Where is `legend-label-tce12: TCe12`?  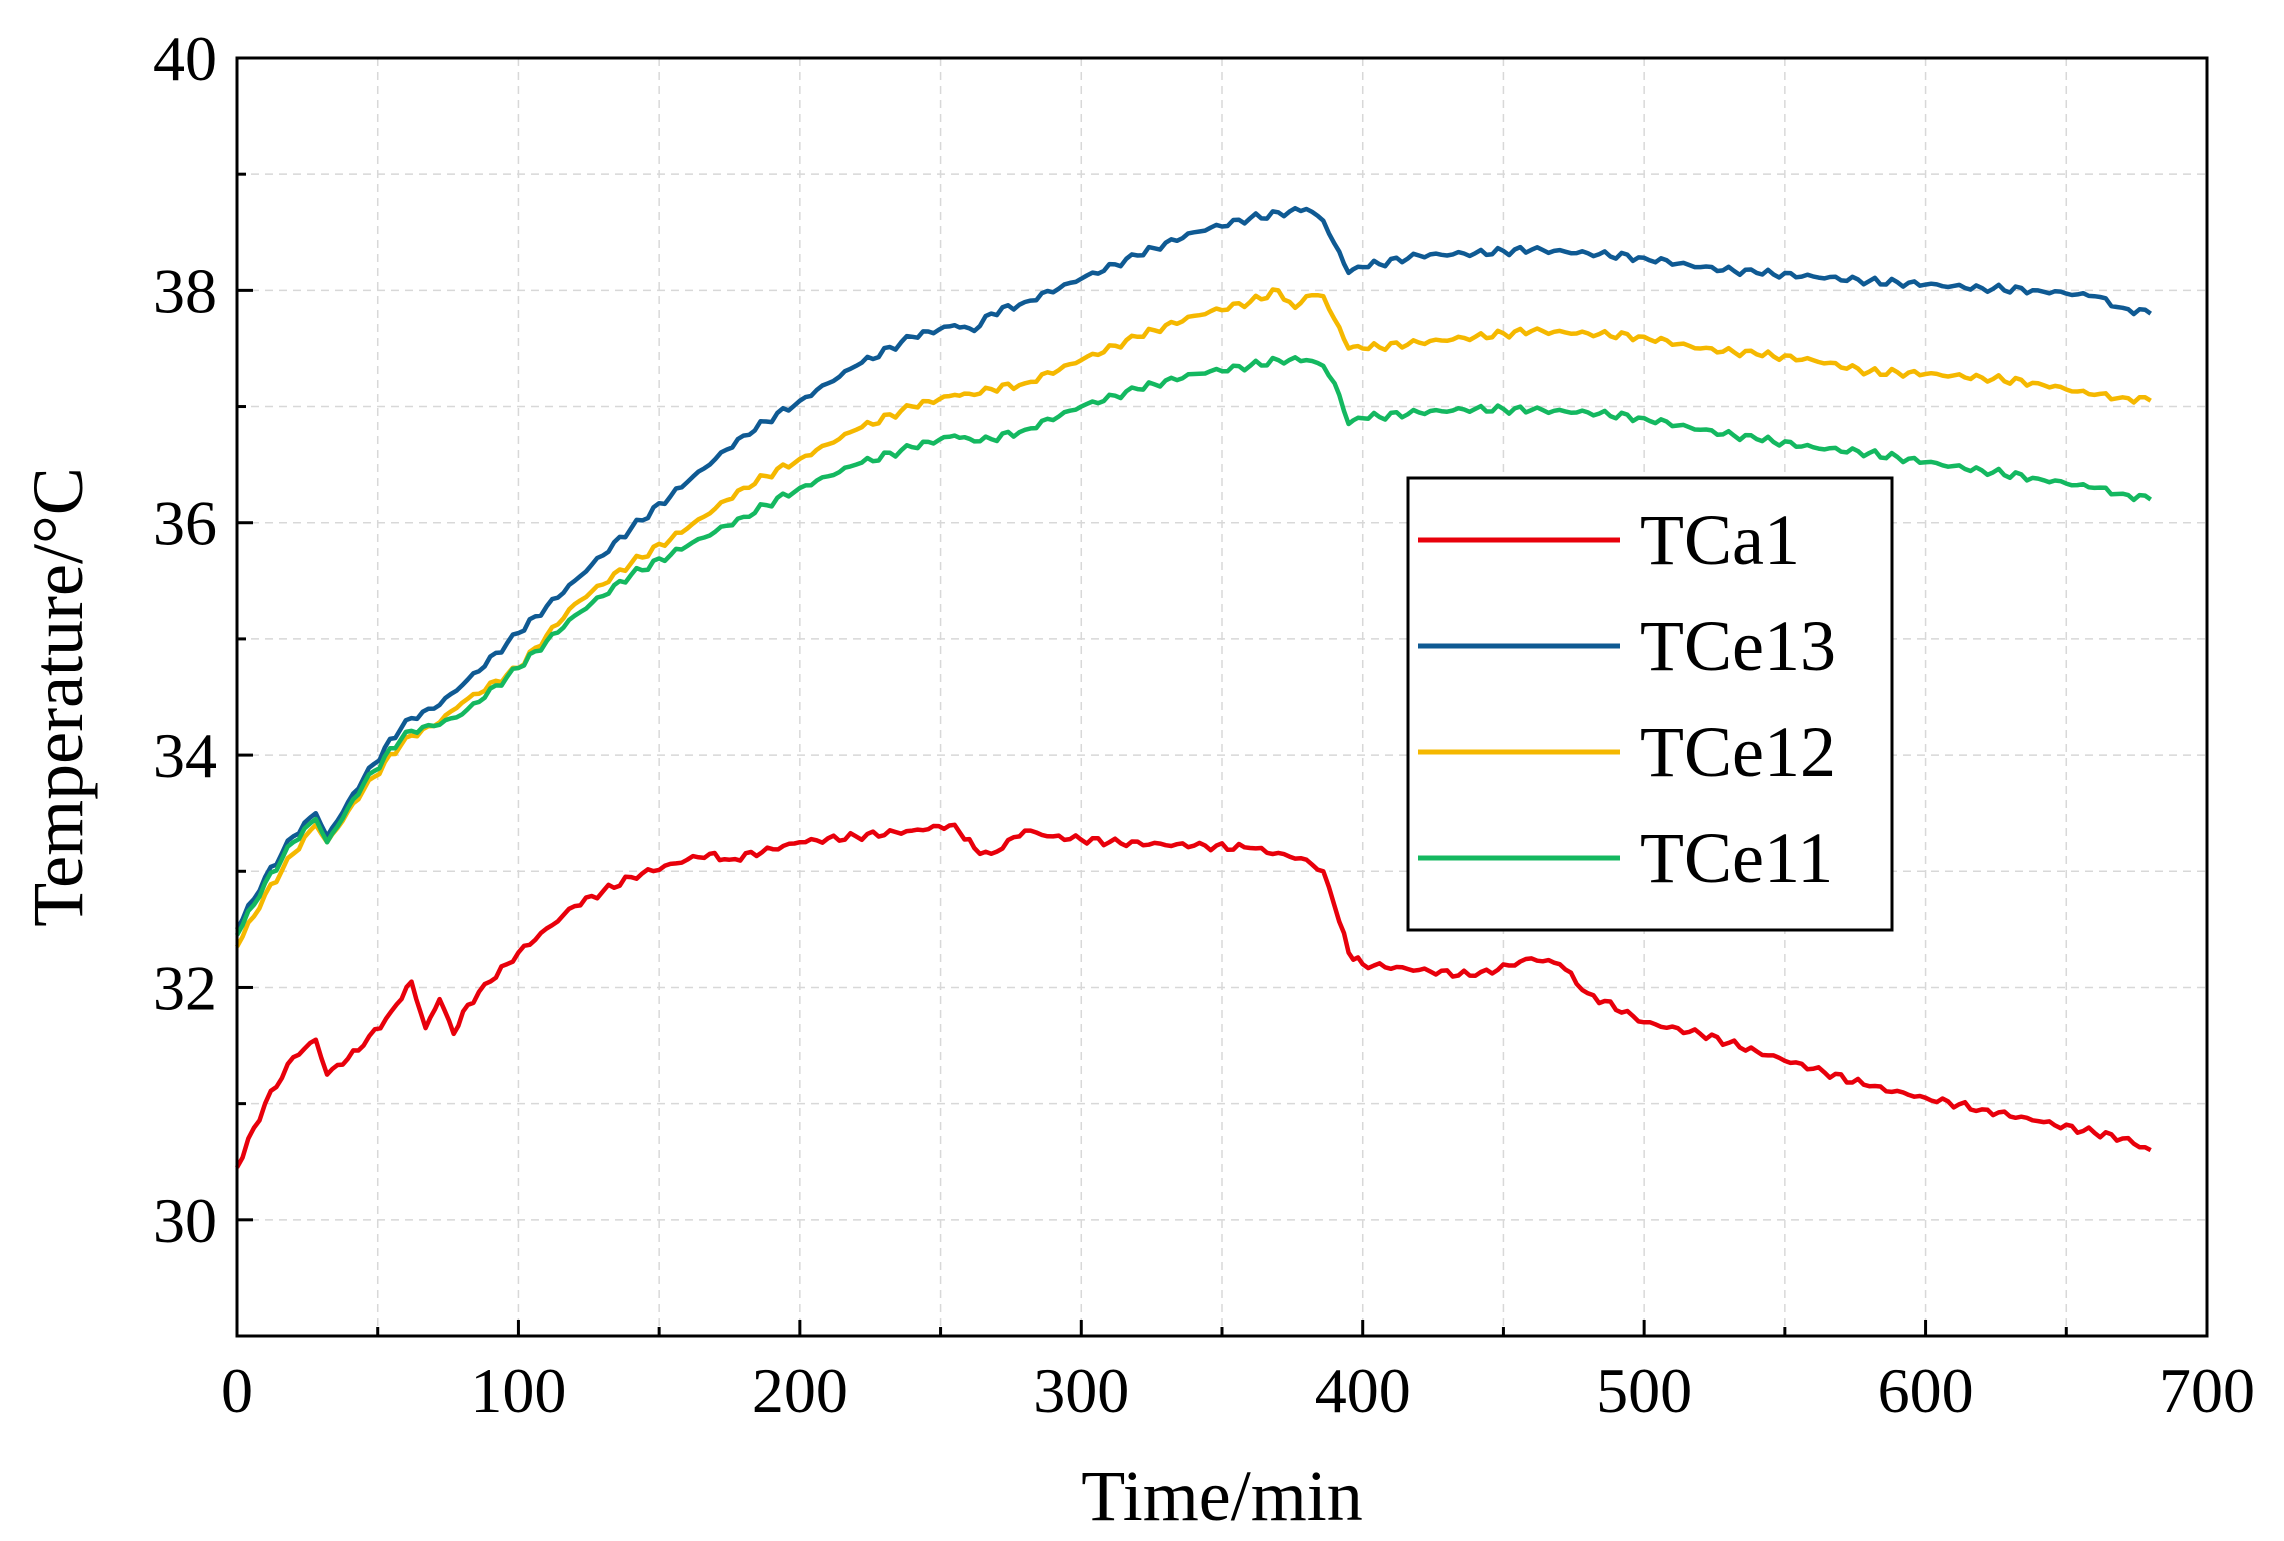
legend-label-tce12: TCe12 is located at coordinates (1738, 752).